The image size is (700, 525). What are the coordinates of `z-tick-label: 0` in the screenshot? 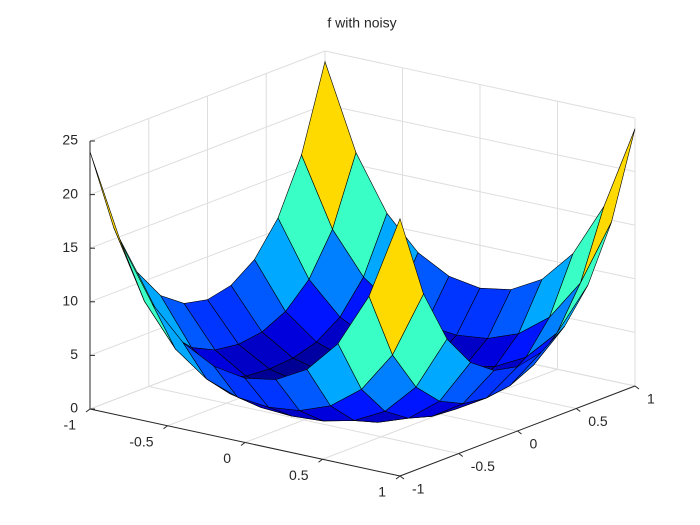 It's located at (74, 408).